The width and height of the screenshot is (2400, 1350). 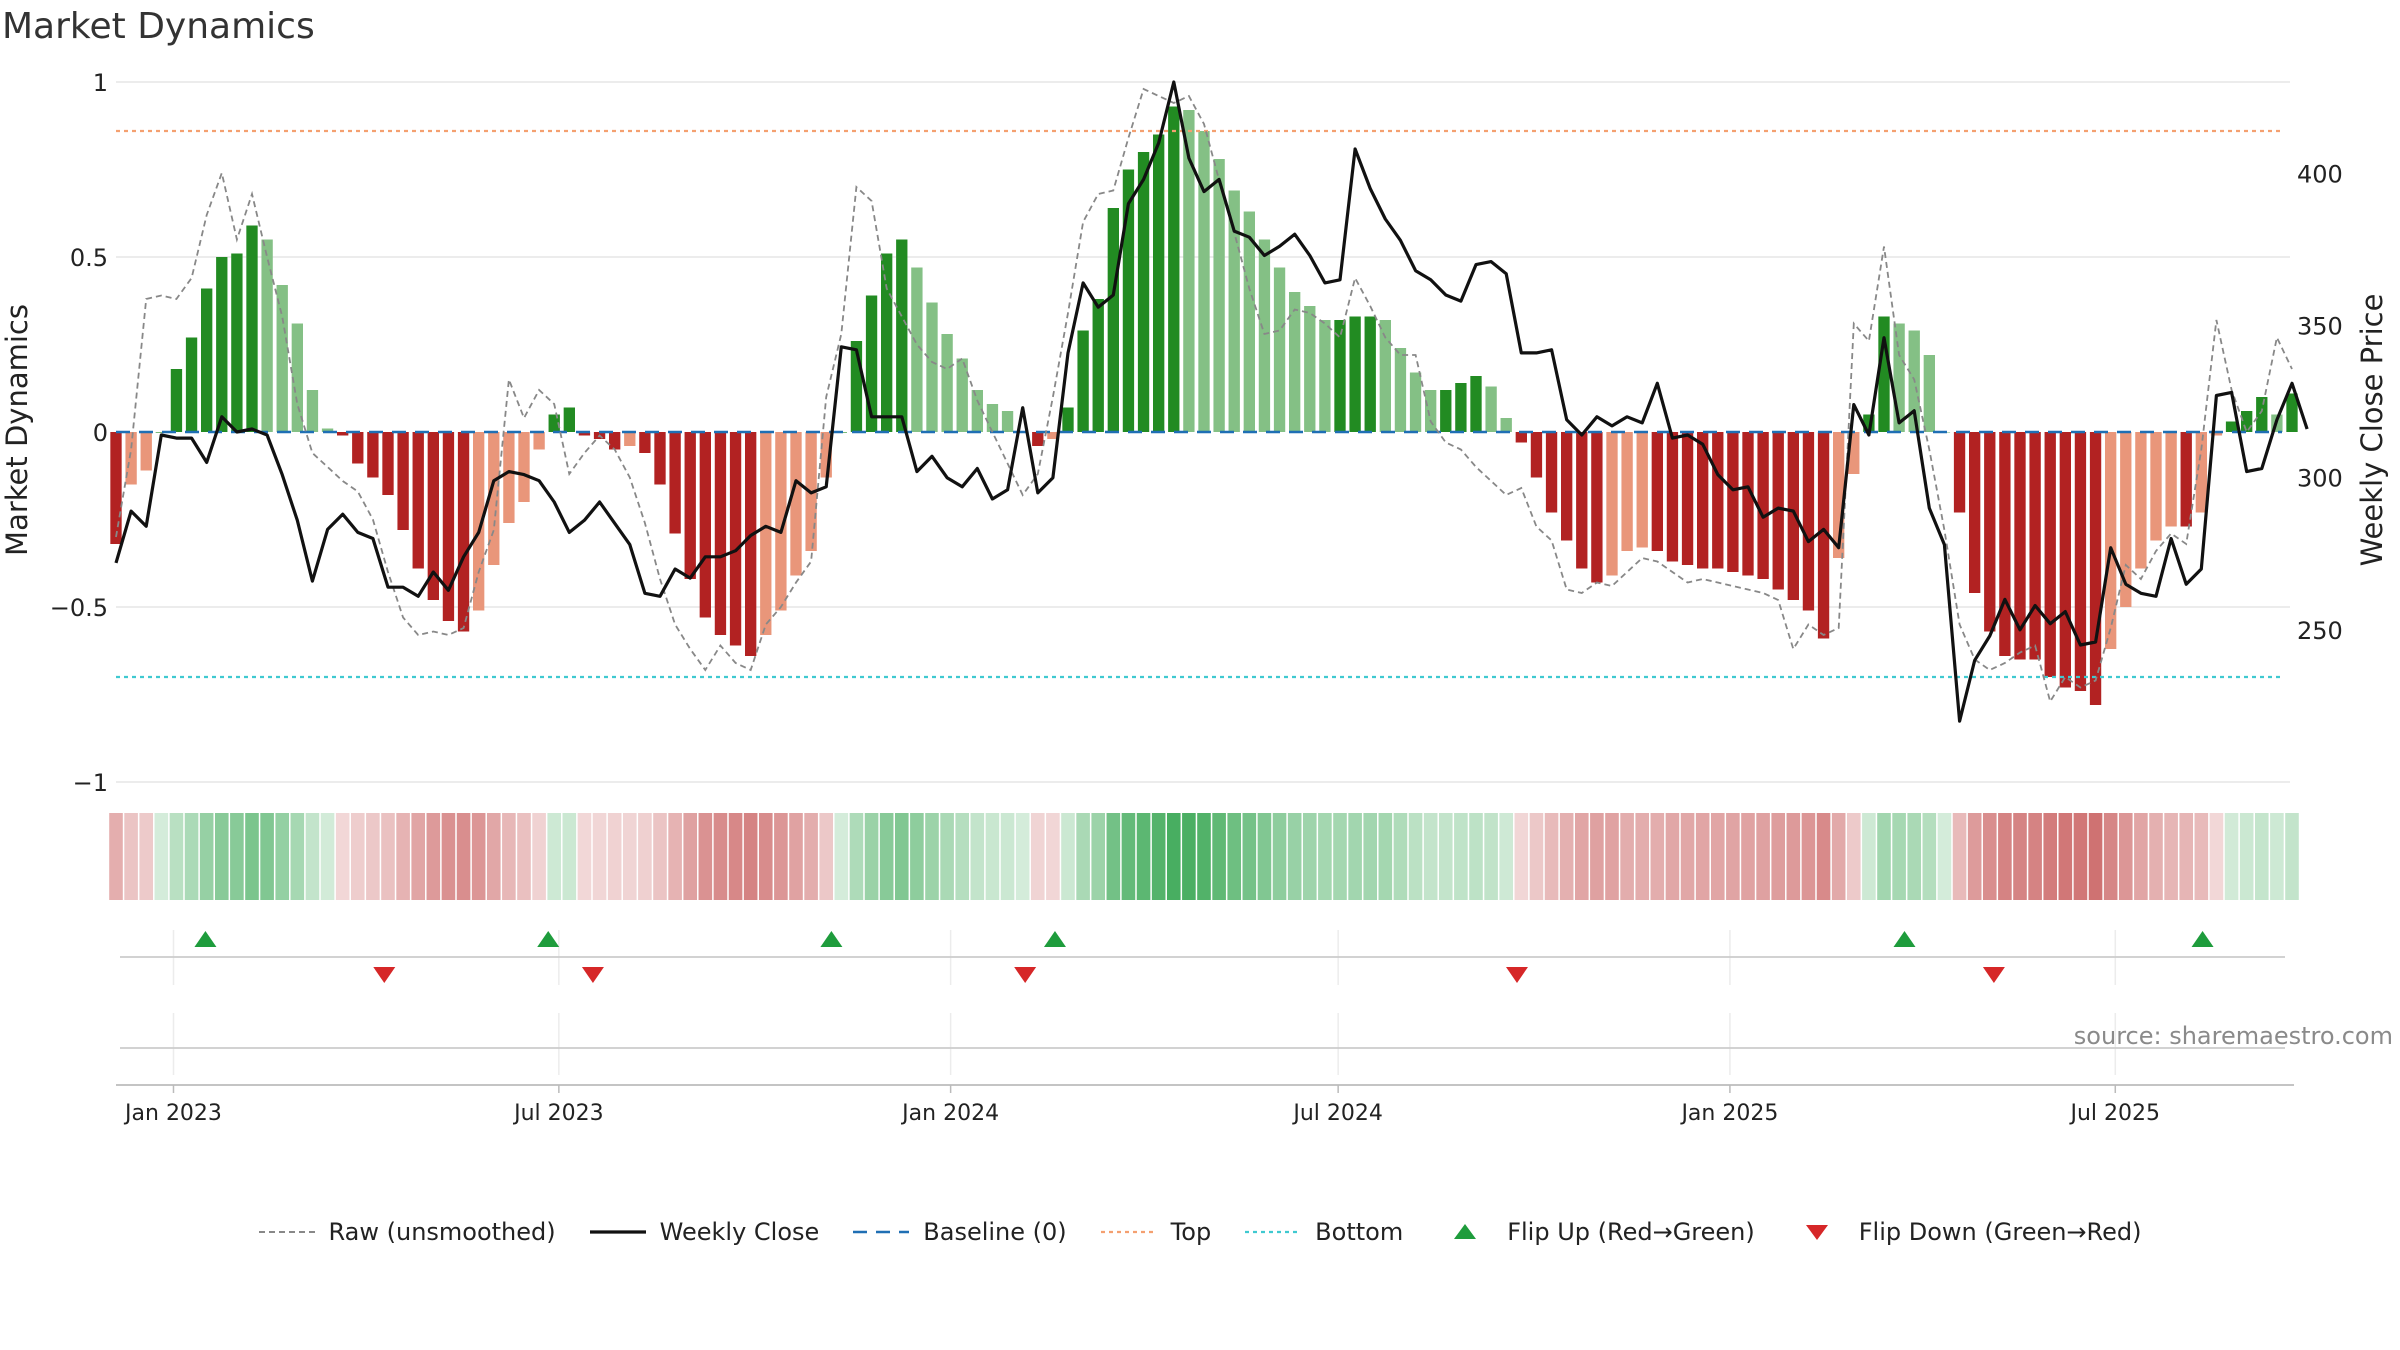 What do you see at coordinates (2233, 1036) in the screenshot?
I see `source-text: source: sharemaestro.com` at bounding box center [2233, 1036].